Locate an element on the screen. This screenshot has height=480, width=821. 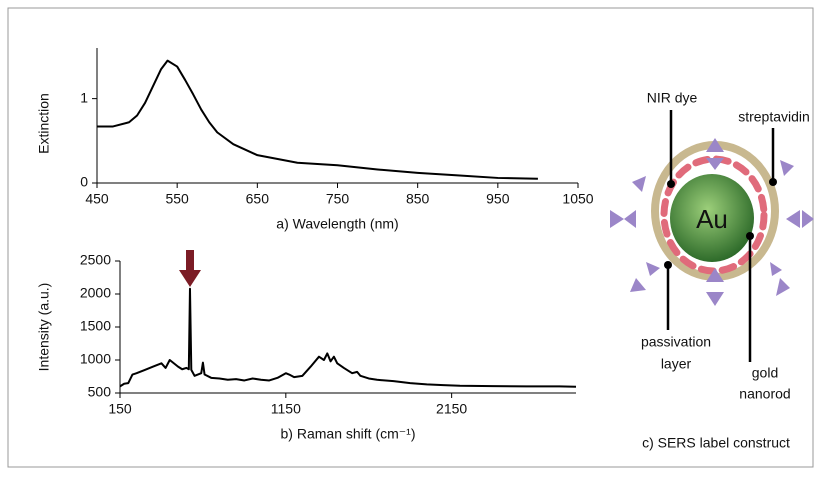
y-tick-label: 1000 is located at coordinates (95, 359).